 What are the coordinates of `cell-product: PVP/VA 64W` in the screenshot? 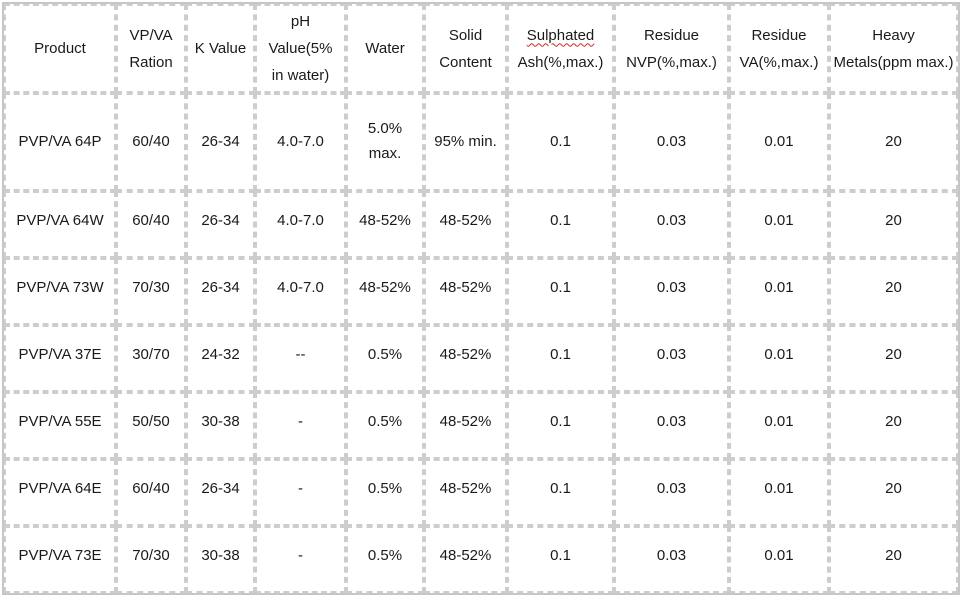 It's located at (60, 224).